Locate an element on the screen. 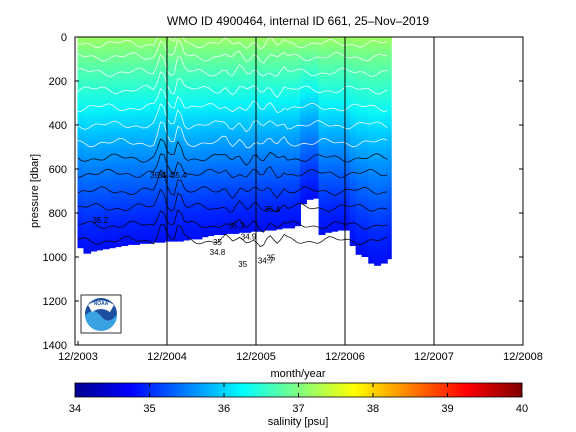 This screenshot has height=432, width=576. y-tick-label: 1200 is located at coordinates (55, 302).